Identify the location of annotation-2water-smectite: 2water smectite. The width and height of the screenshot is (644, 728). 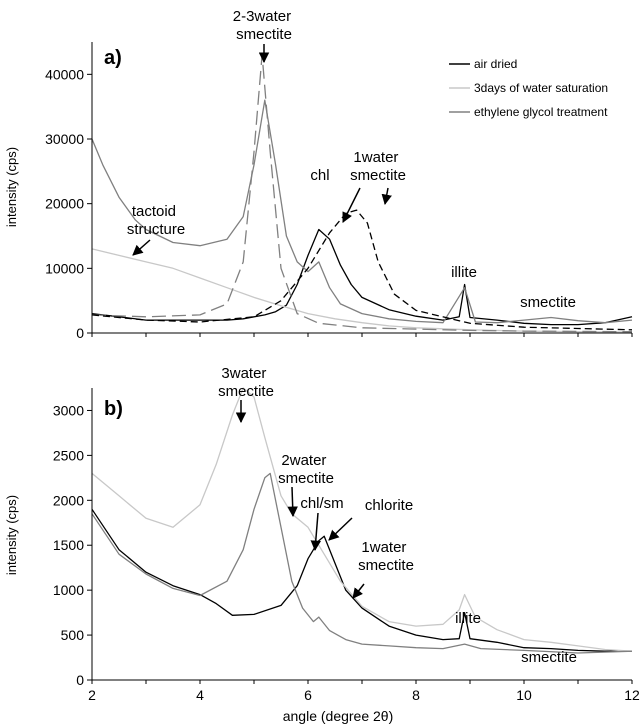
(306, 469).